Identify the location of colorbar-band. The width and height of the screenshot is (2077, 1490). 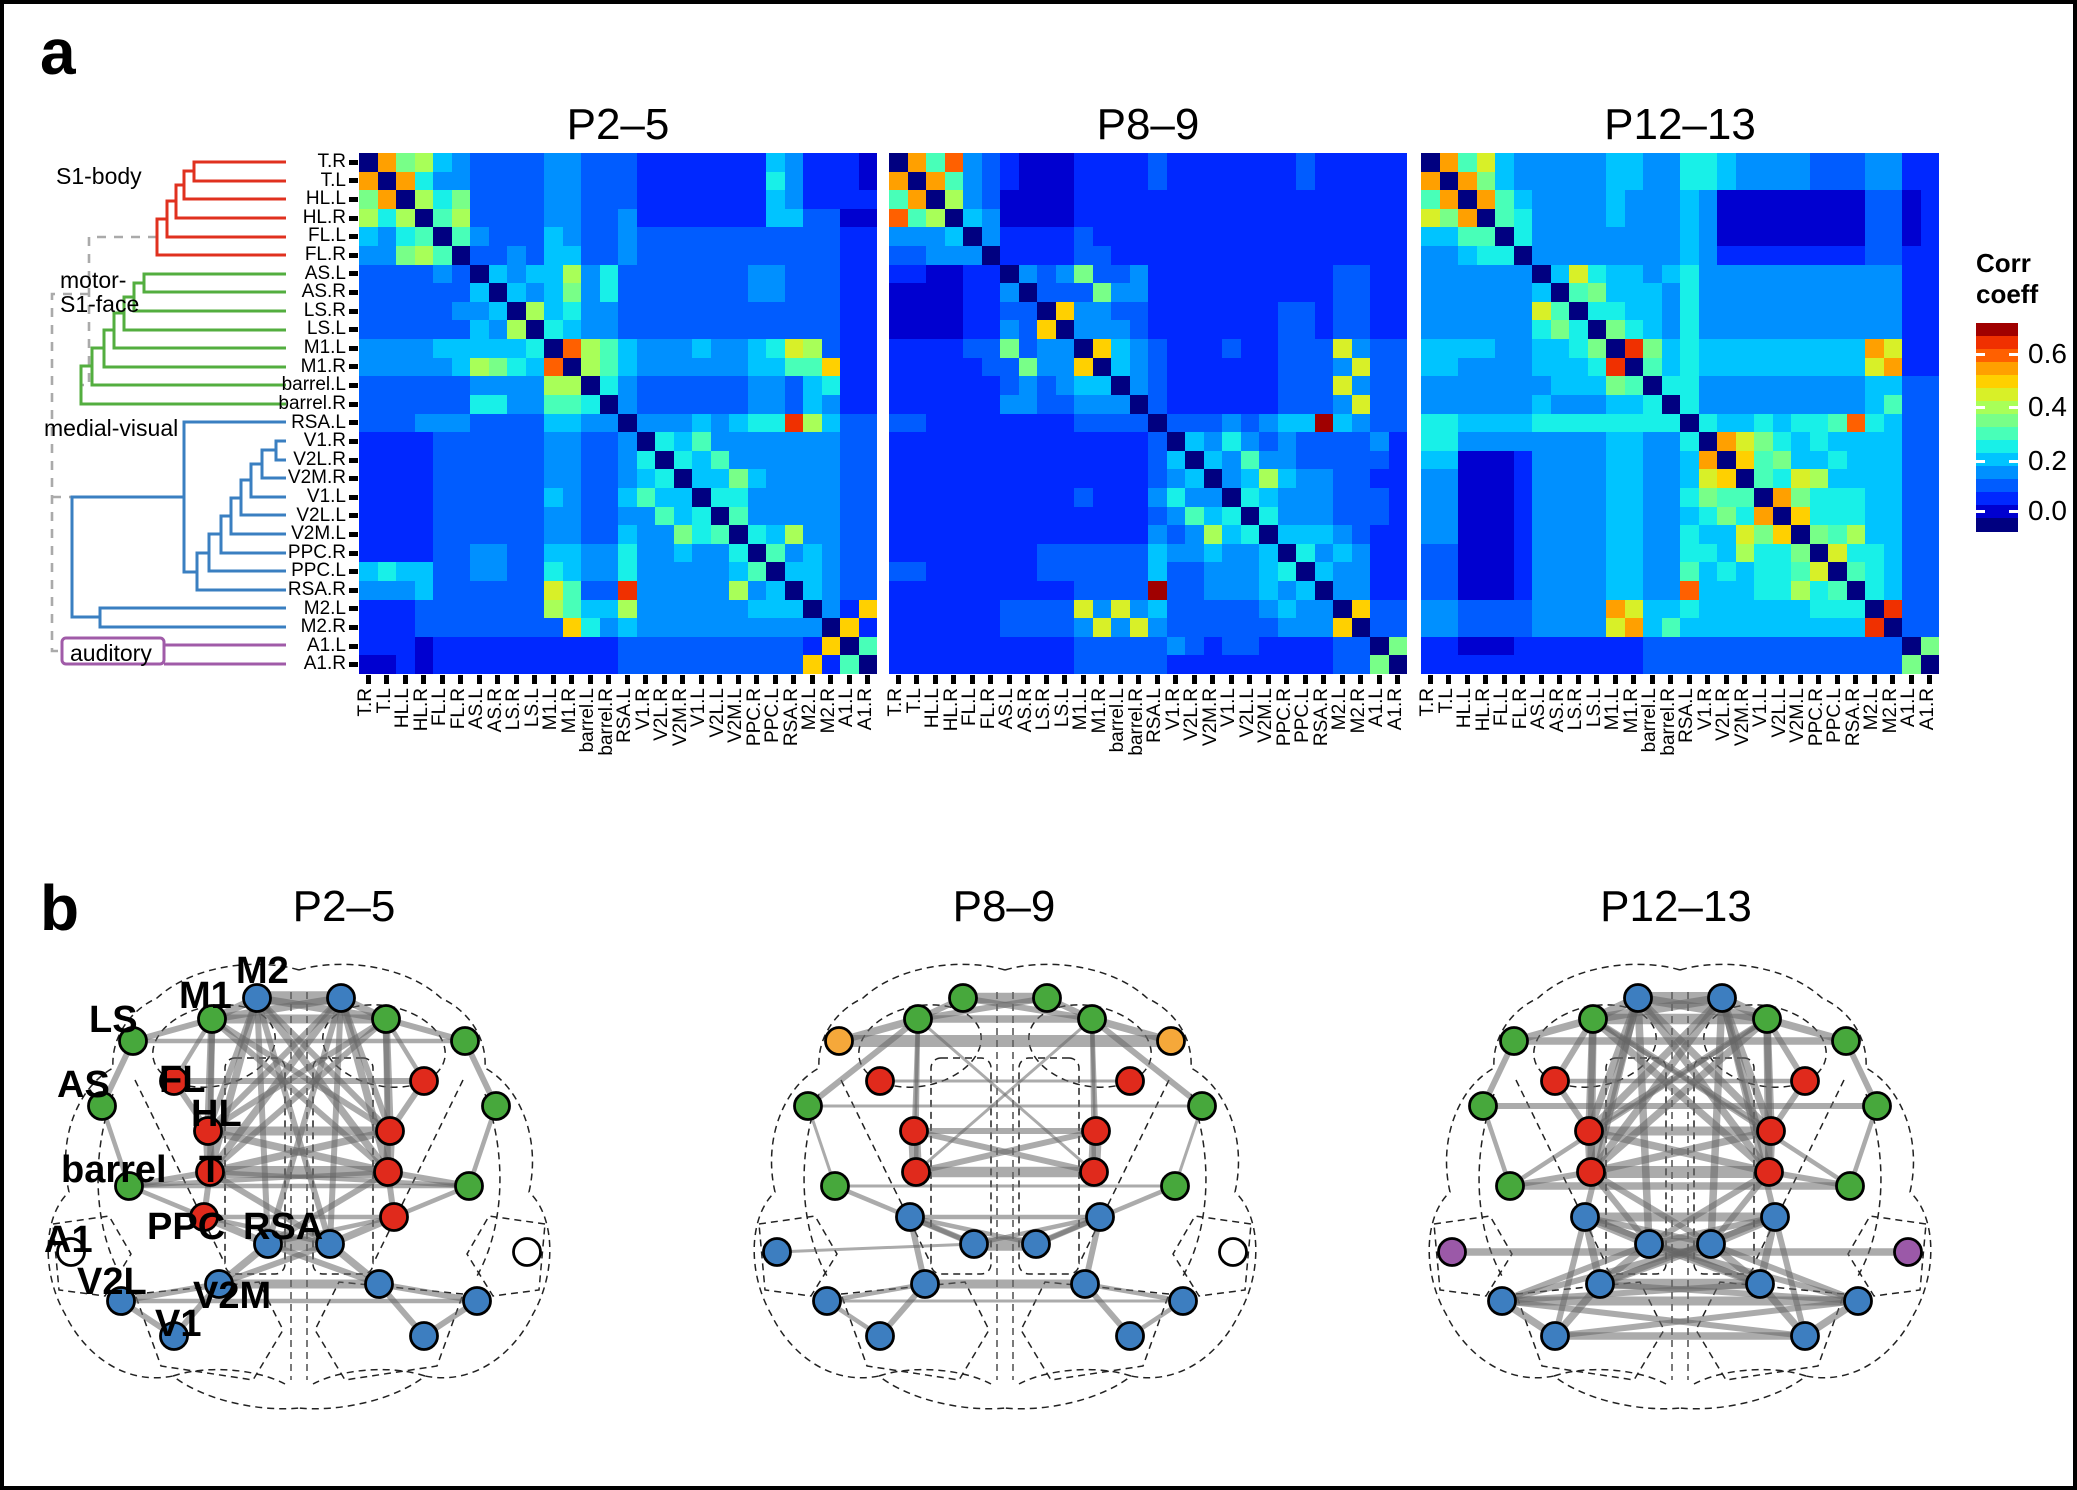
(1997, 408).